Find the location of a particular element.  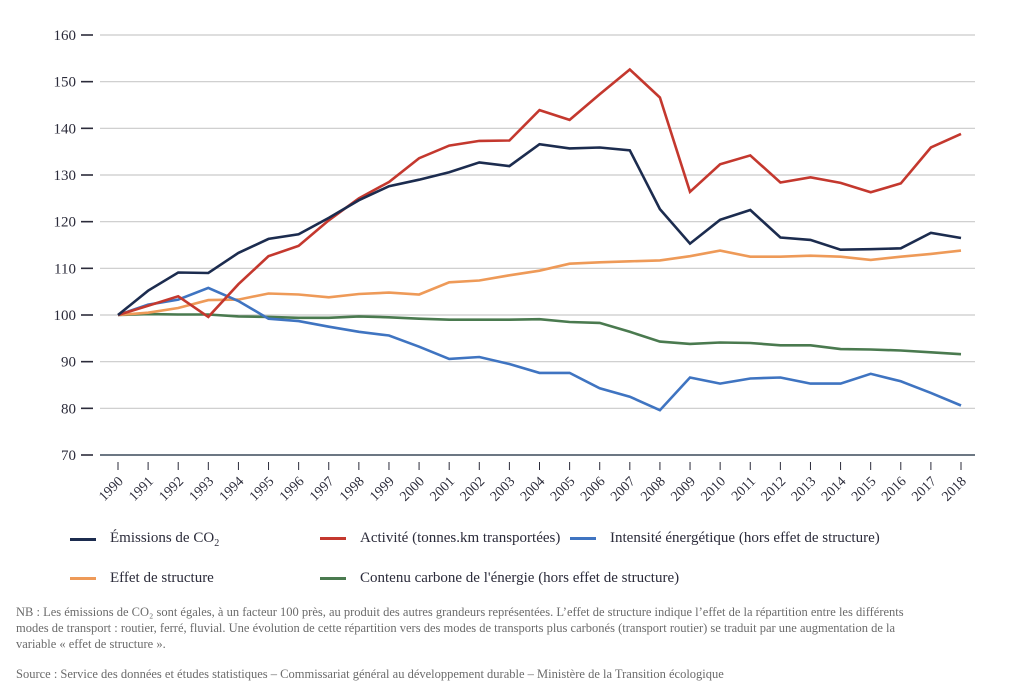

y-tick-label: 70 is located at coordinates (68, 456).